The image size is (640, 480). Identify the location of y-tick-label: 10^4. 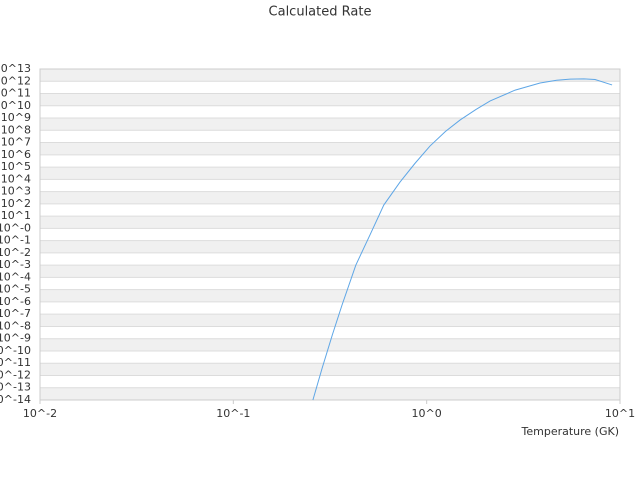
(16, 178).